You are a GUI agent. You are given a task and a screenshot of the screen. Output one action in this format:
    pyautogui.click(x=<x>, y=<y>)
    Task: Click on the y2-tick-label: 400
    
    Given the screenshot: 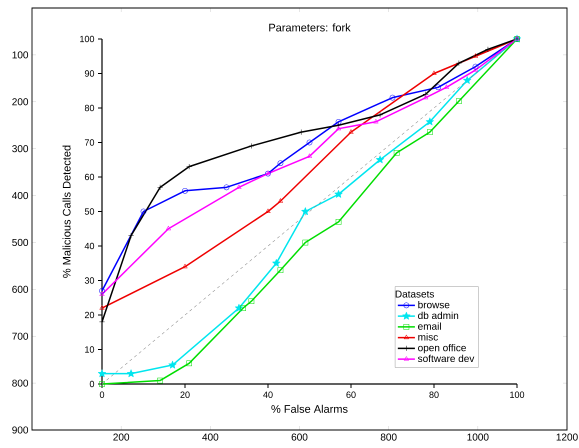 What is the action you would take?
    pyautogui.click(x=20, y=196)
    